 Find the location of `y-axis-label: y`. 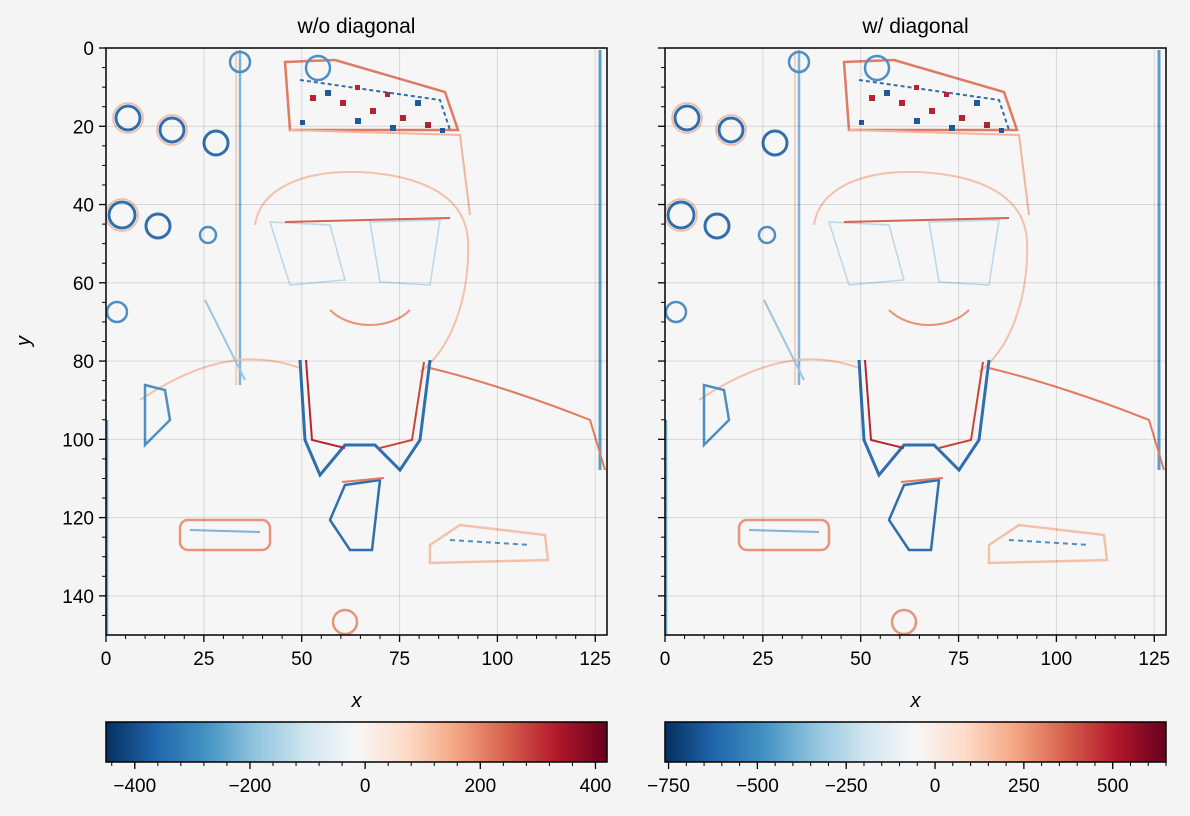

y-axis-label: y is located at coordinates (24, 341).